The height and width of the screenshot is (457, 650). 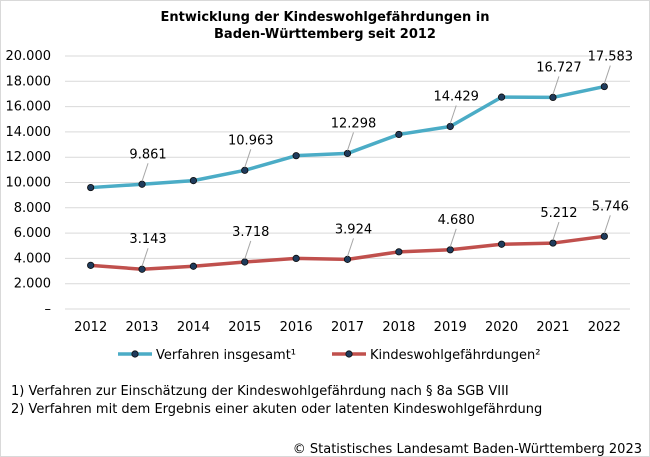 What do you see at coordinates (48, 309) in the screenshot?
I see `y-tick-label: –` at bounding box center [48, 309].